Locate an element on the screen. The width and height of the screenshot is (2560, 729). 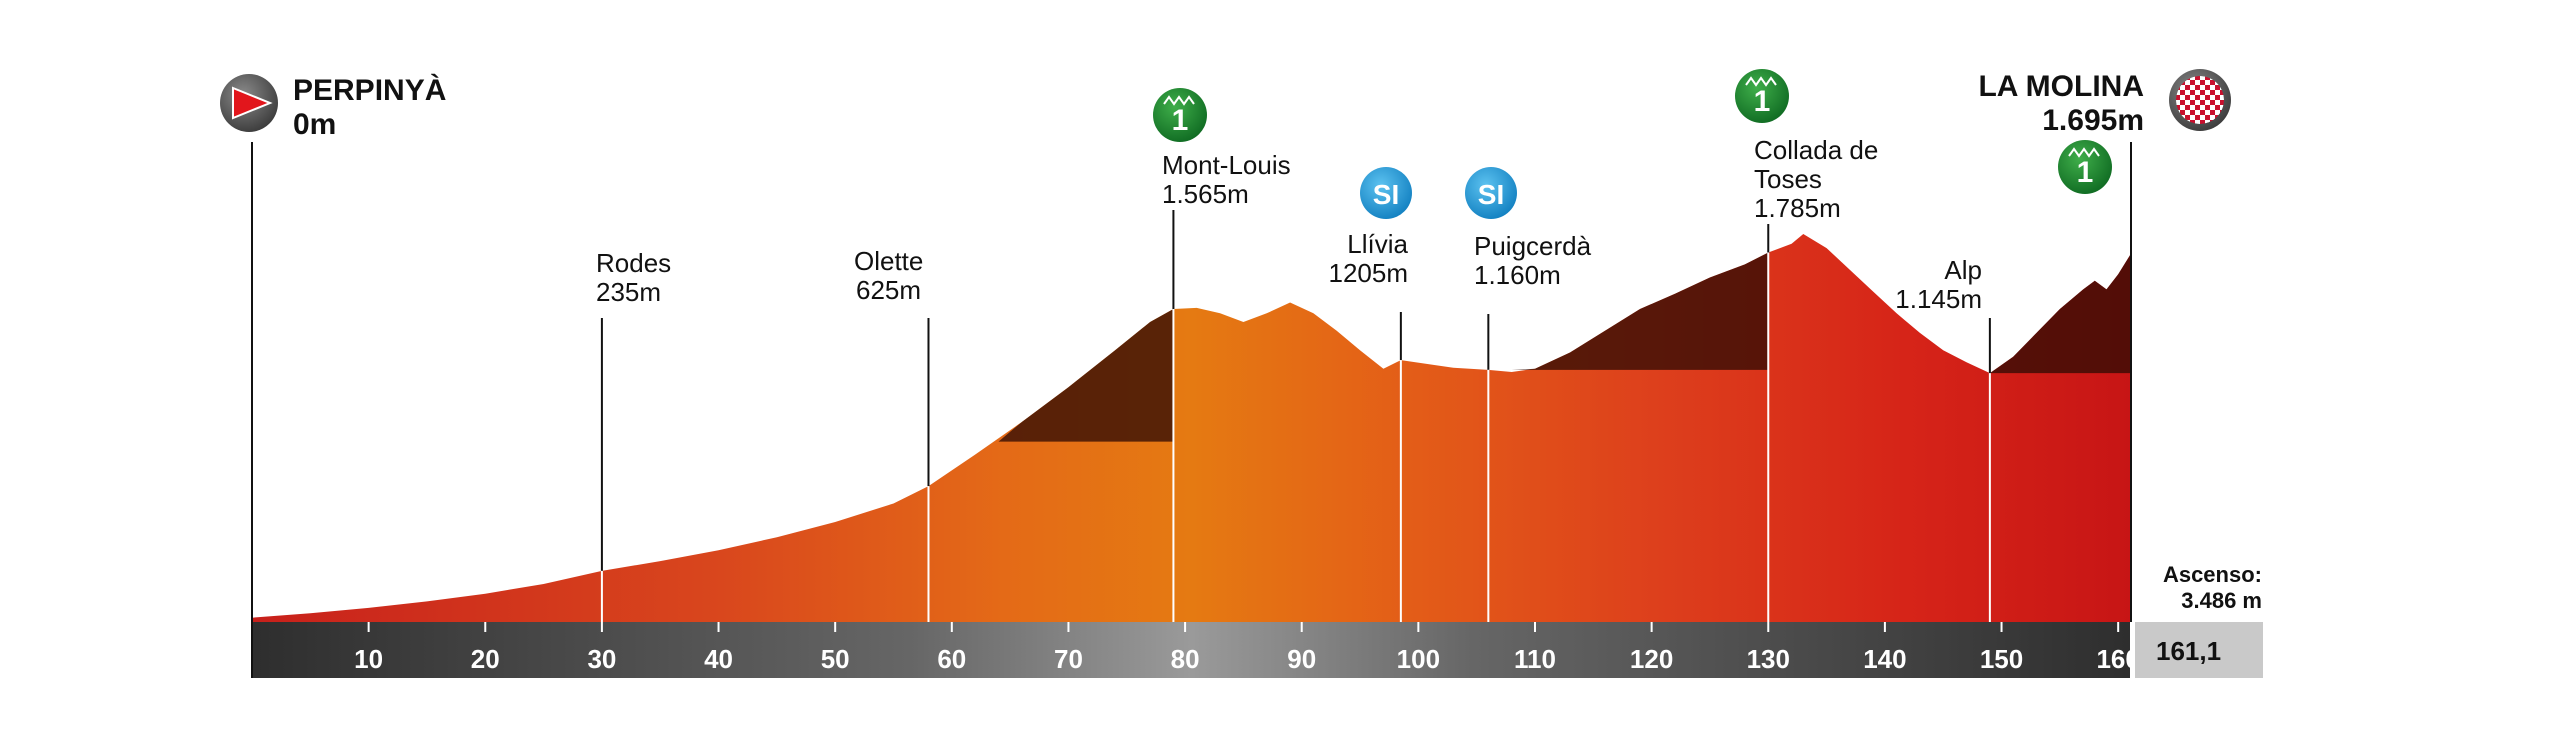
waypoint-toses-altitude: 1.785m is located at coordinates (1797, 208).